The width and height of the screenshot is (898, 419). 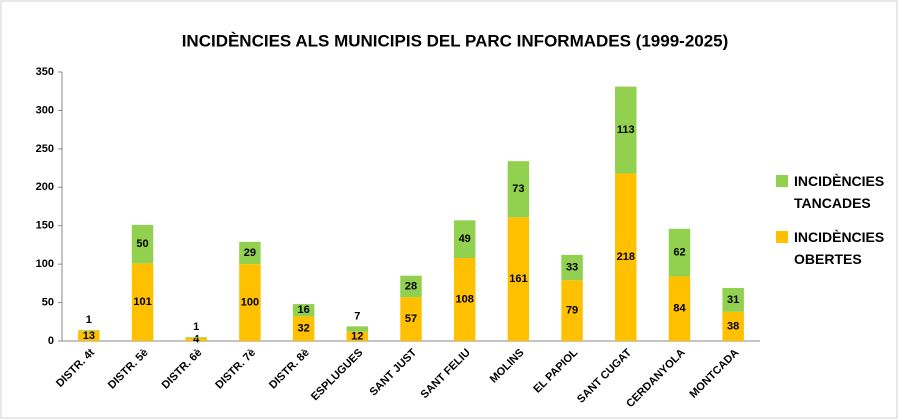 What do you see at coordinates (128, 369) in the screenshot?
I see `x-tick-label: DISTR. 5è` at bounding box center [128, 369].